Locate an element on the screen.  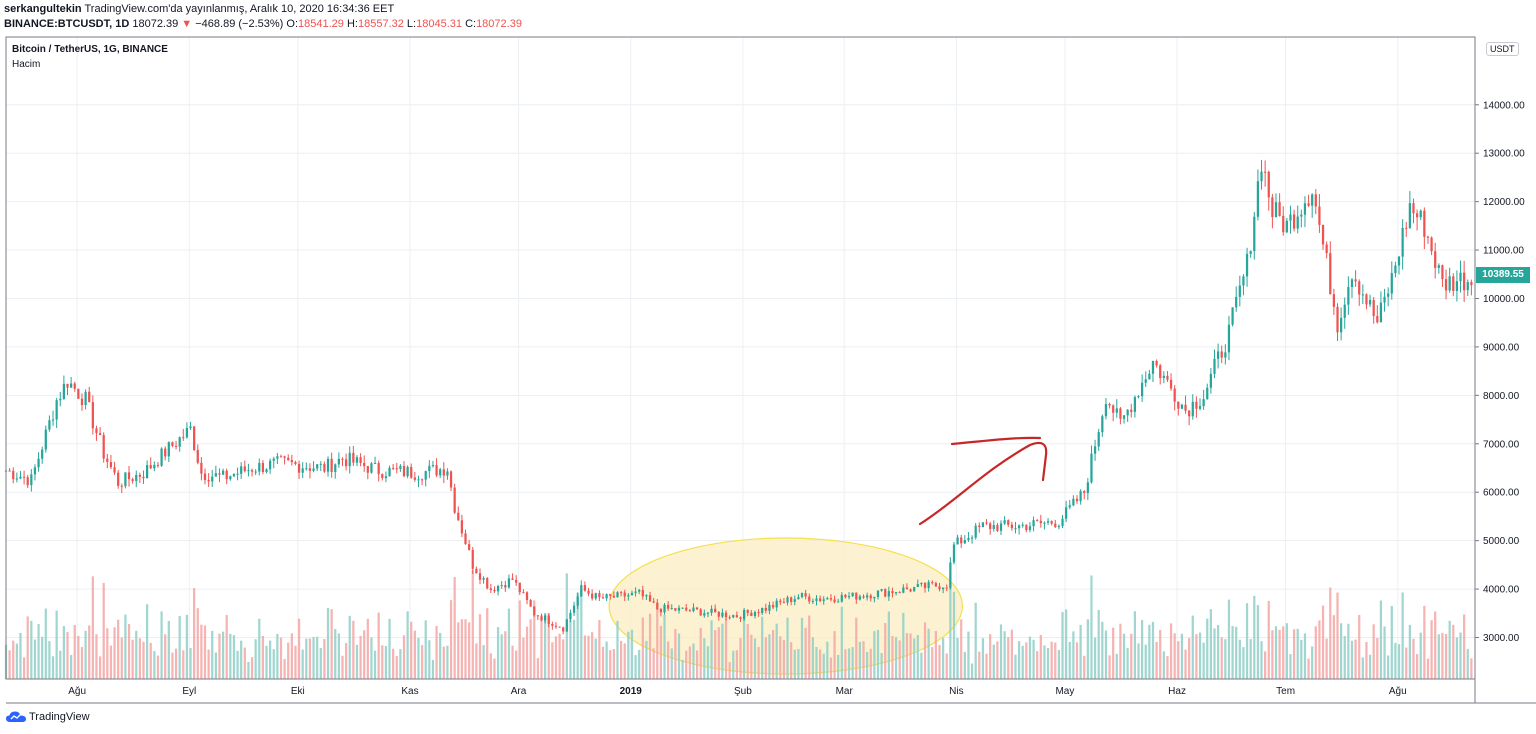
author-name: serkangultekin is located at coordinates (43, 9).